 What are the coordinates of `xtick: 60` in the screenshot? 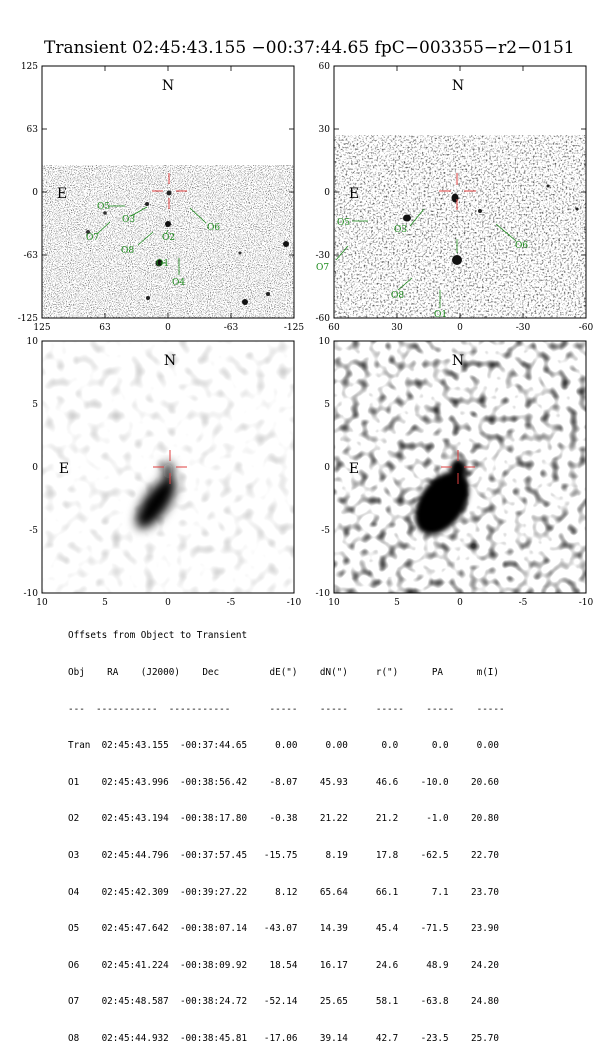 It's located at (334, 328).